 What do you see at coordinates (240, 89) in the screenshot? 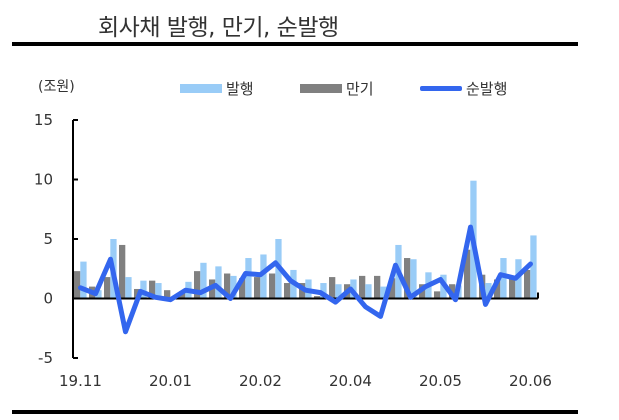
I see `legend-label-issuance: 발행` at bounding box center [240, 89].